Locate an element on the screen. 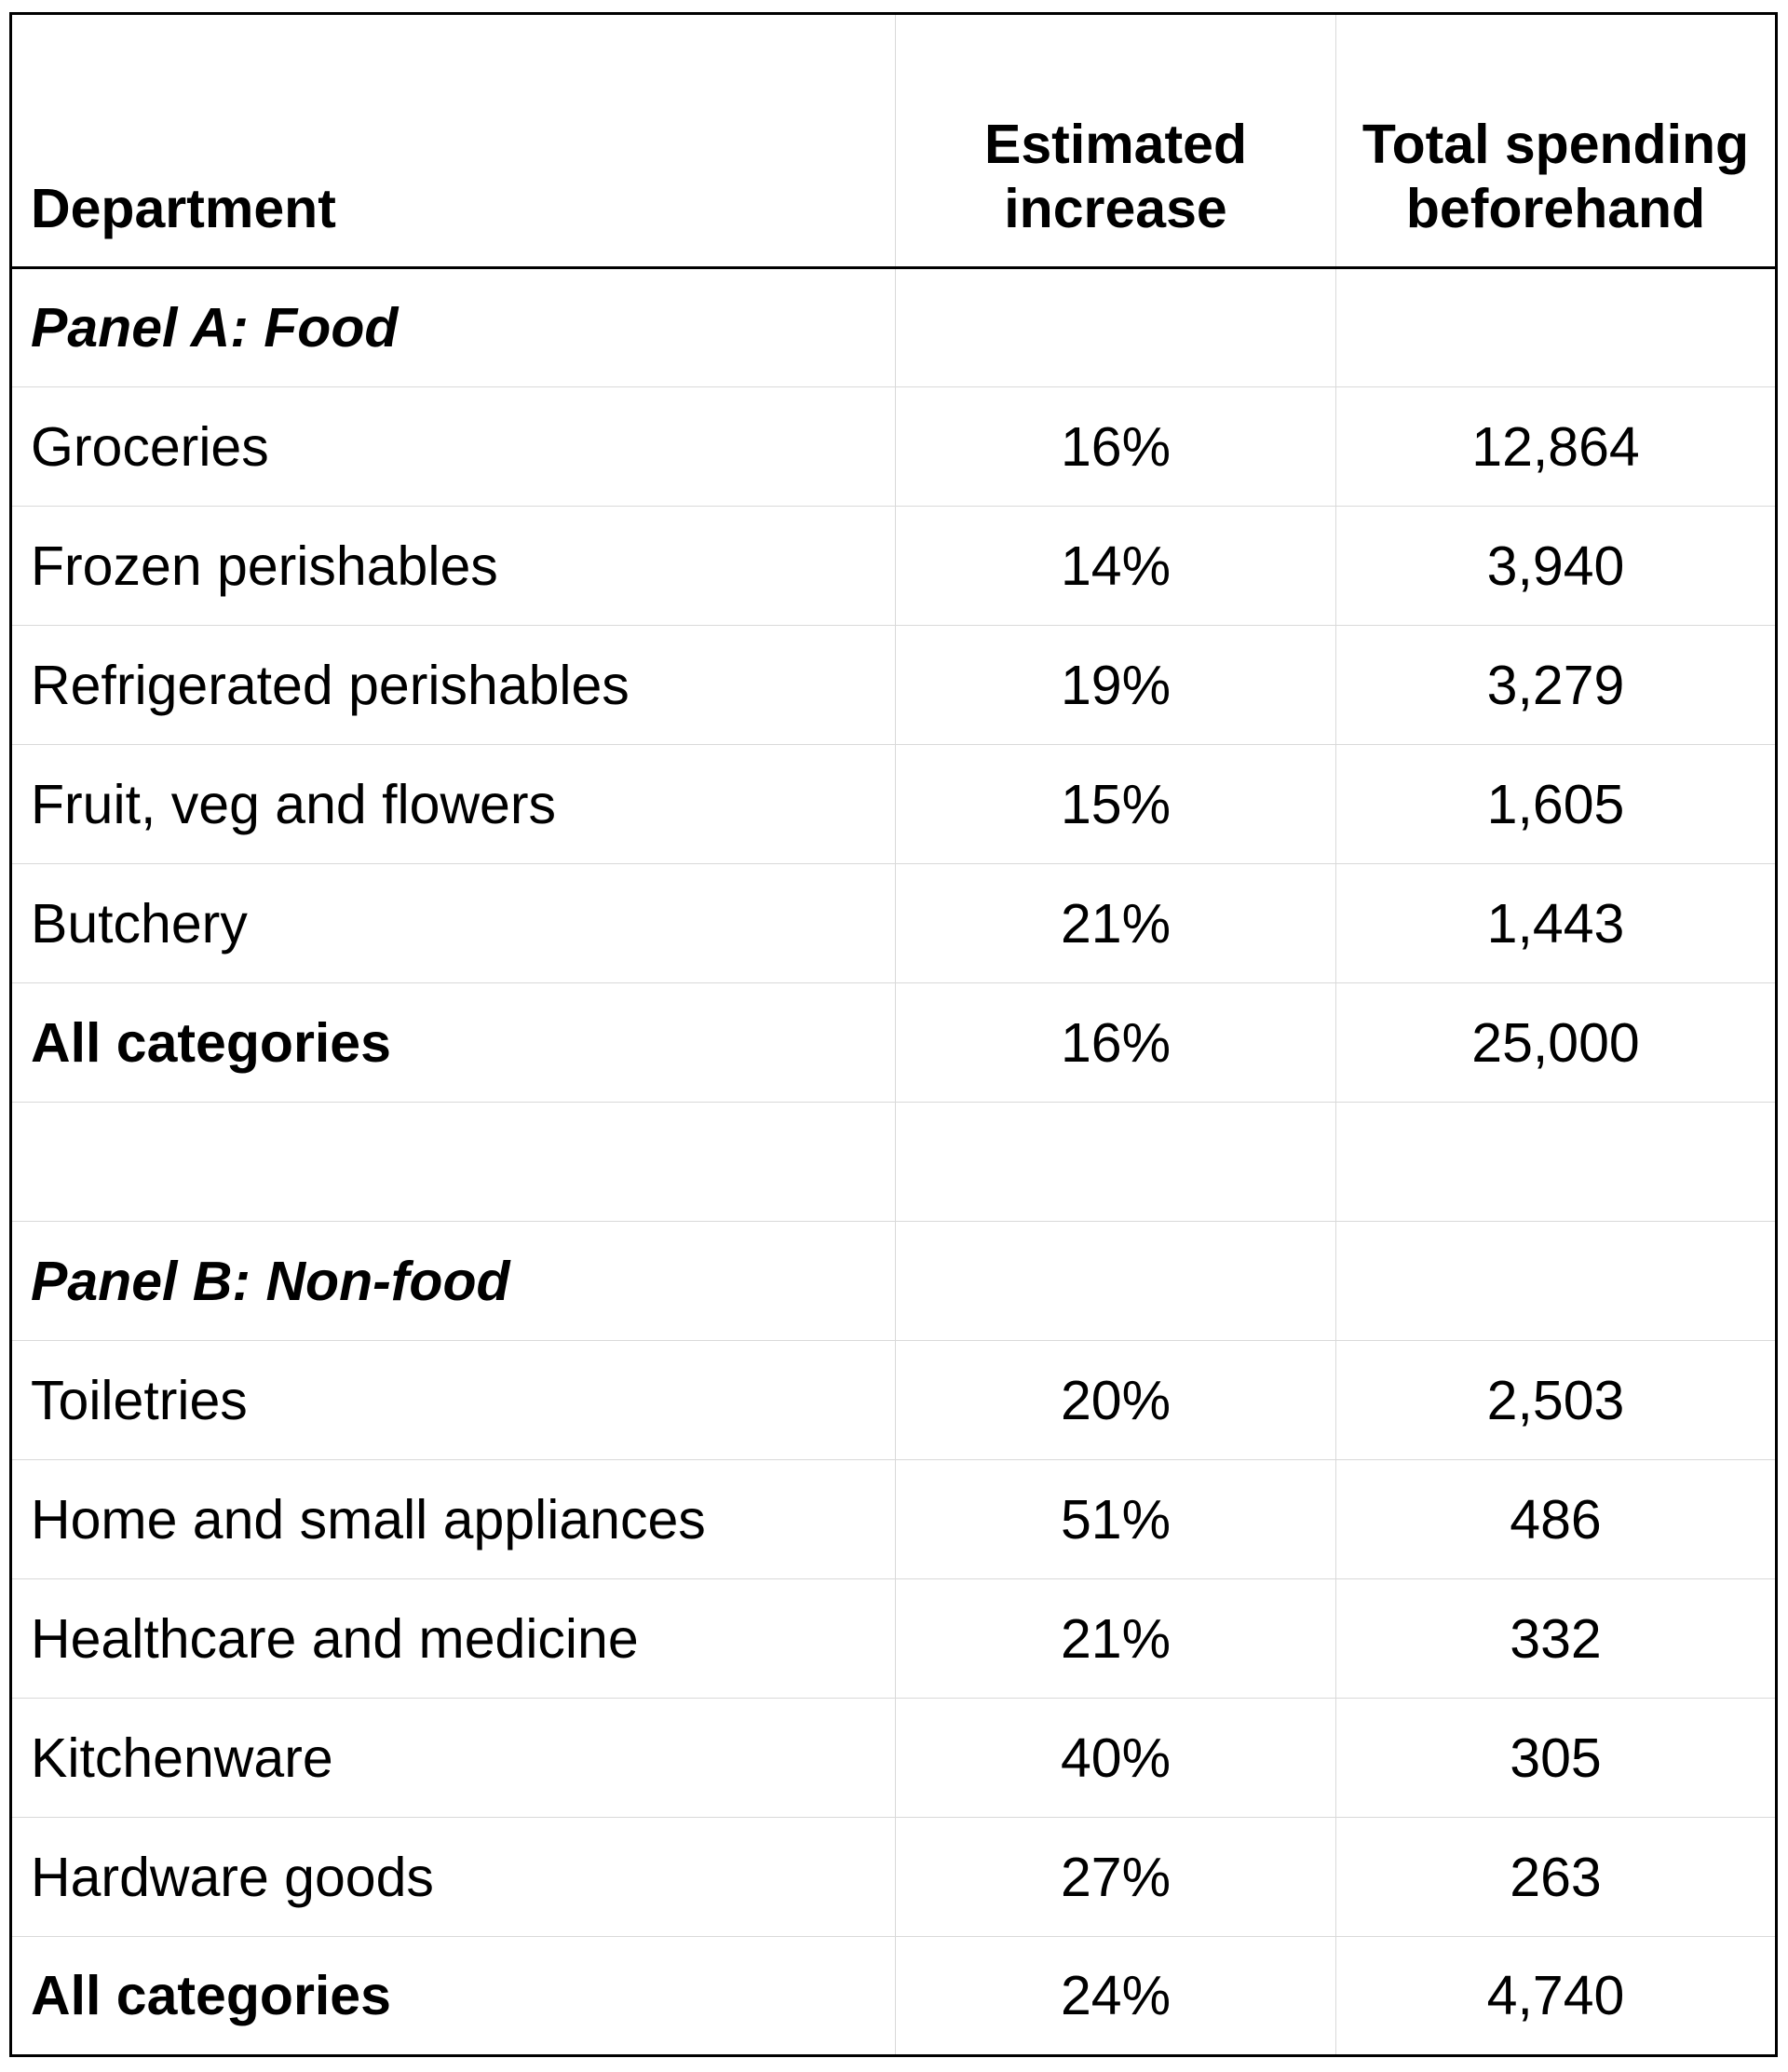 This screenshot has height=2072, width=1788. cell-spending: 486 is located at coordinates (1556, 1519).